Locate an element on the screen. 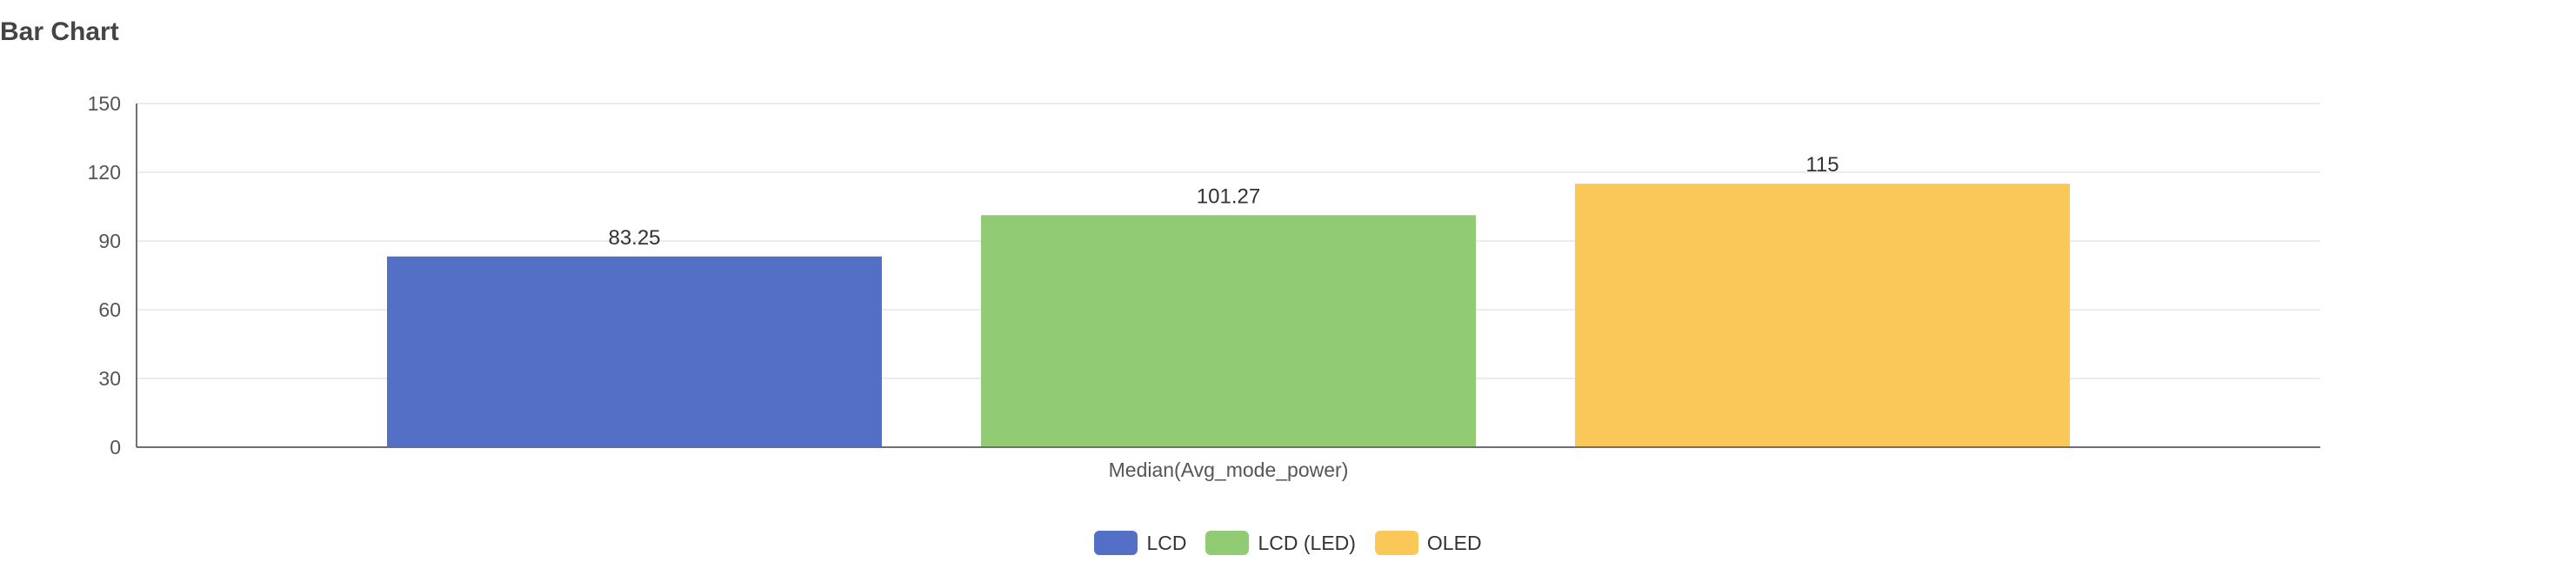 This screenshot has width=2576, height=569. legend-label-lcd: LCD is located at coordinates (1166, 542).